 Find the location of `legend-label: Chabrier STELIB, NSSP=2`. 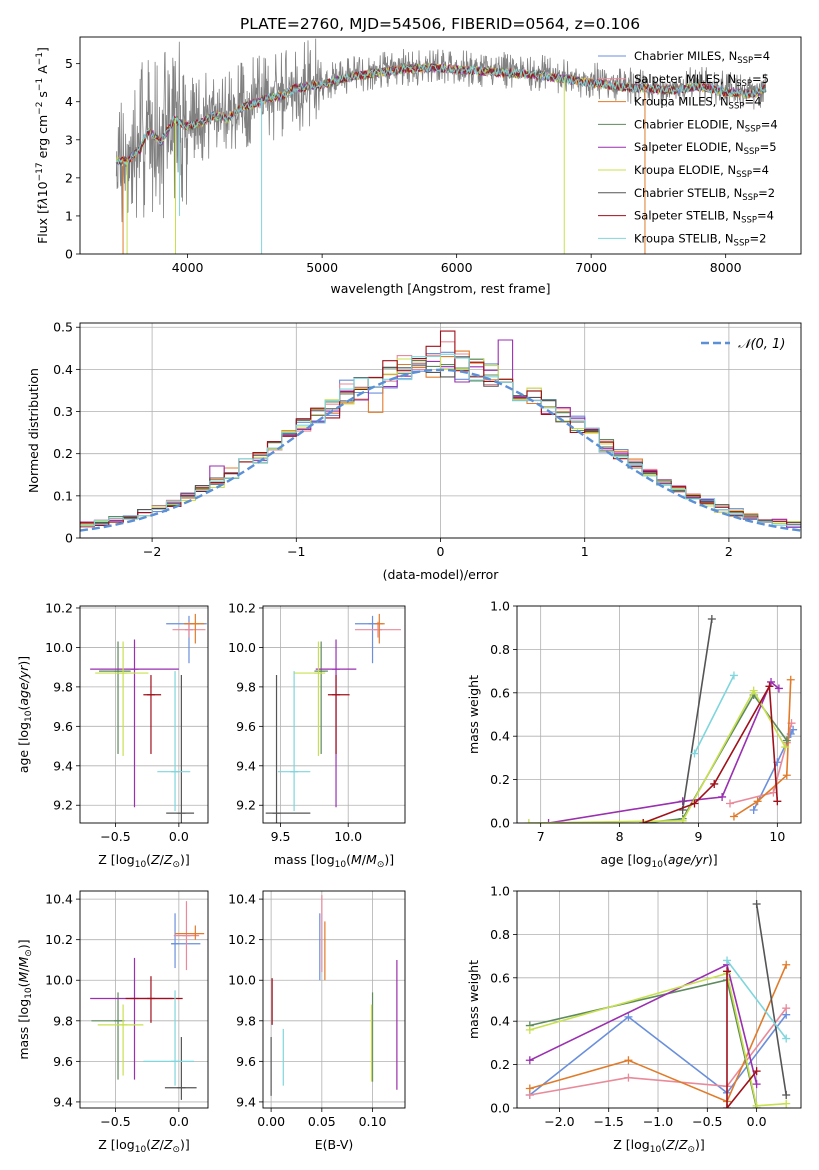

legend-label: Chabrier STELIB, NSSP=2 is located at coordinates (704, 194).